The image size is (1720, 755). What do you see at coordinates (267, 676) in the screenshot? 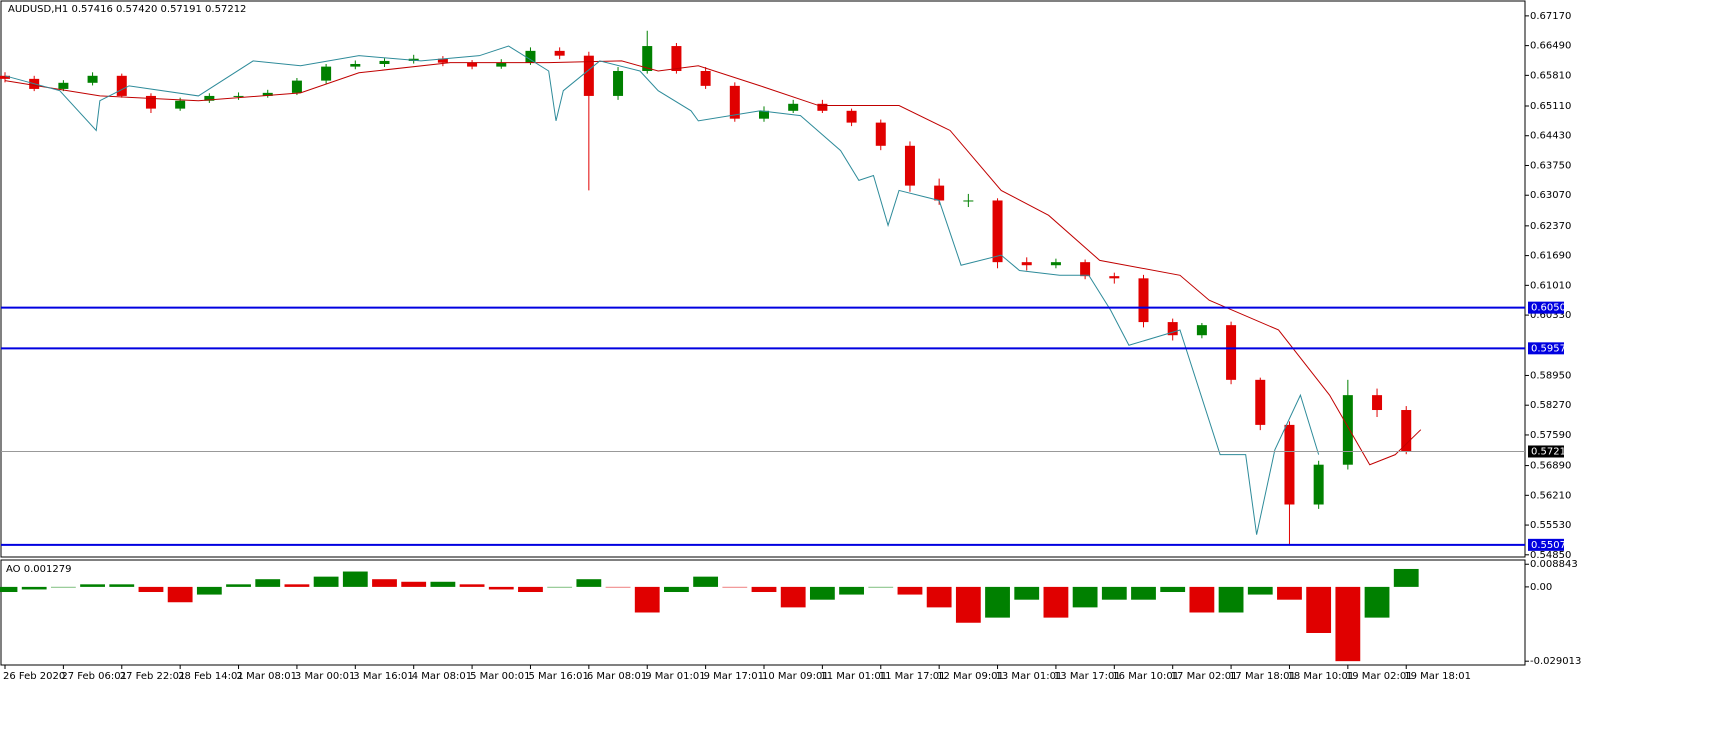
I see `x-tick-label: 2 Mar 08:01` at bounding box center [267, 676].